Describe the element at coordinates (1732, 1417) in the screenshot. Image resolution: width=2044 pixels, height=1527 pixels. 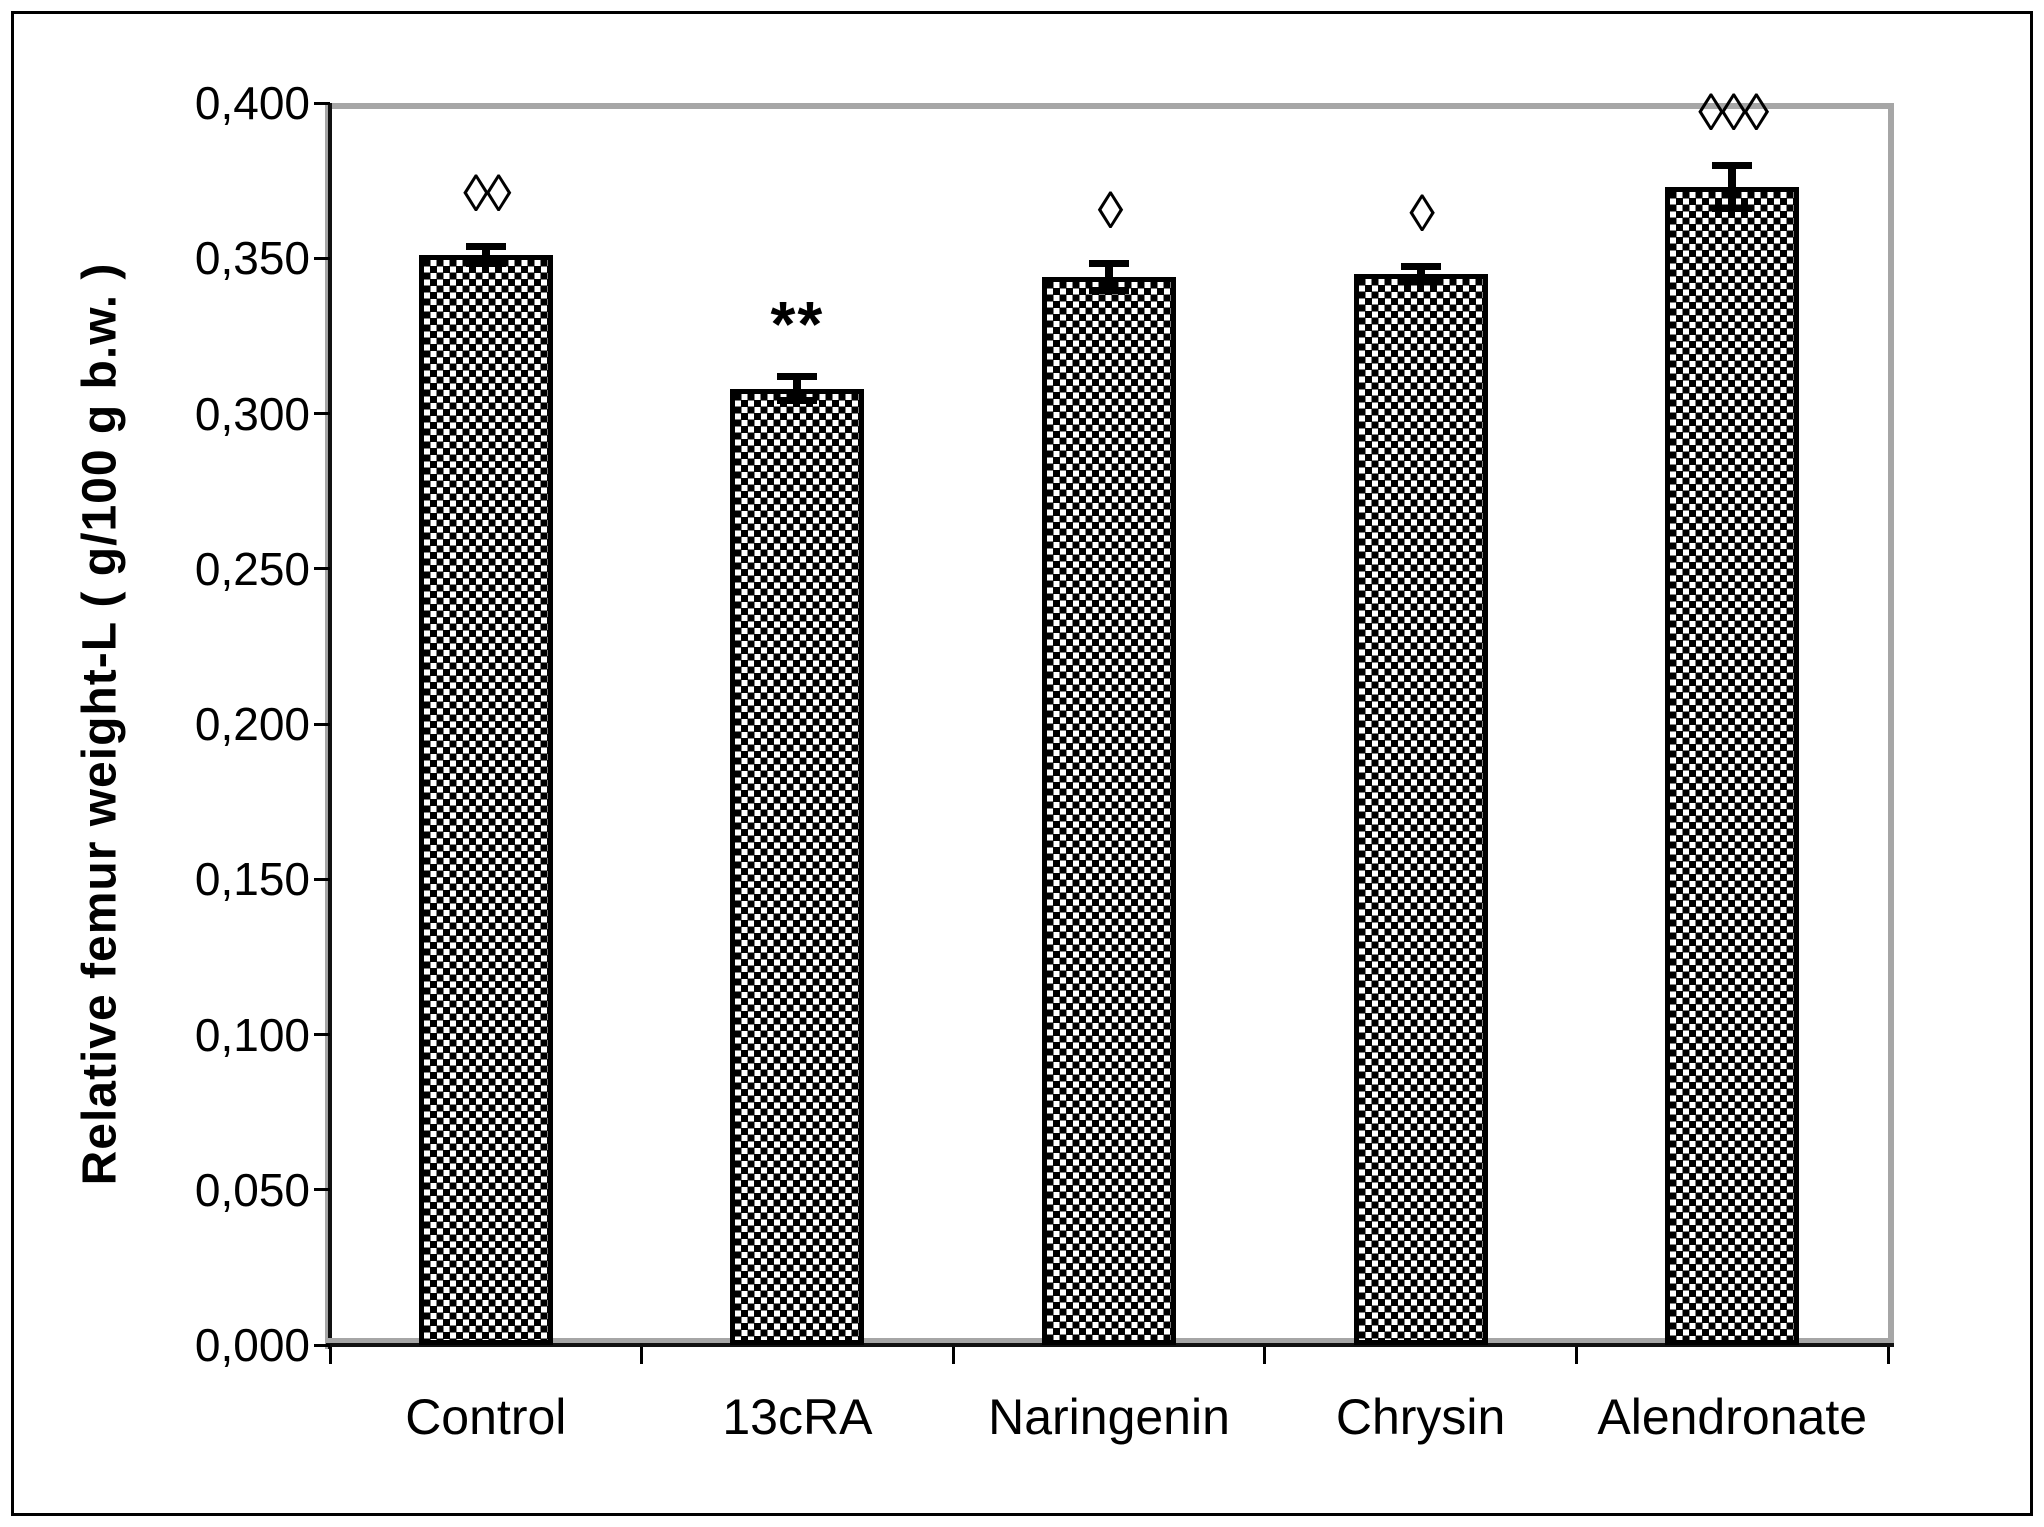
I see `x-category-label: Alendronate` at that location.